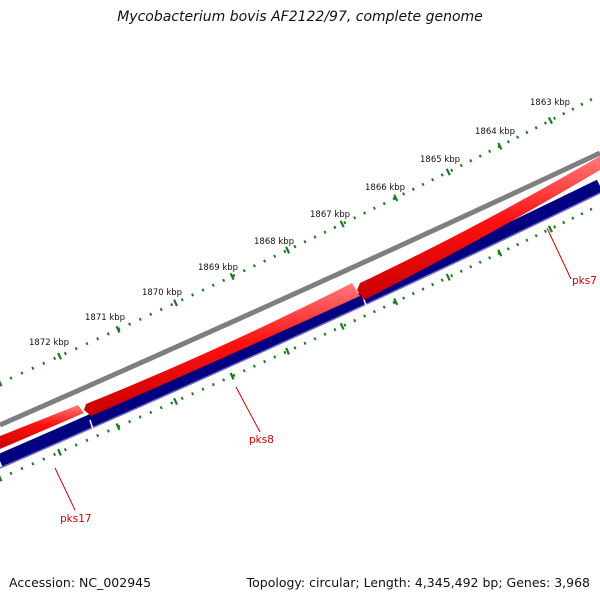  Describe the element at coordinates (49, 343) in the screenshot. I see `kbp-label: 1872 kbp` at that location.